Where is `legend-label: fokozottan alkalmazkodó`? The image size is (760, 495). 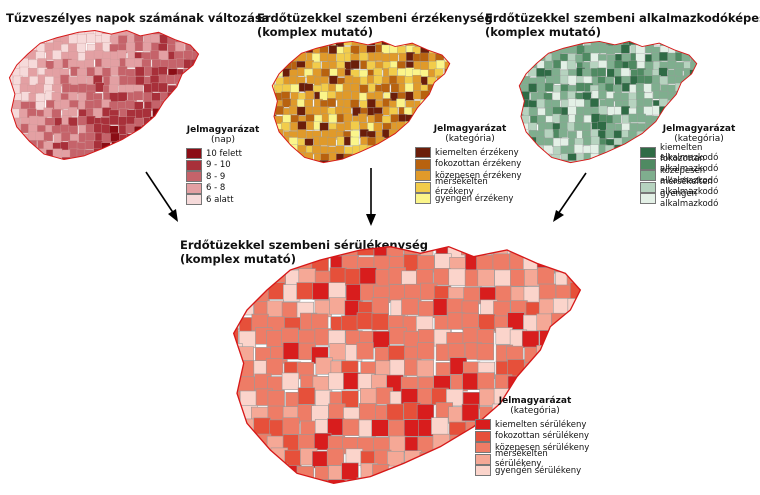
legend-label: fokozottan alkalmazkodó is located at coordinates (689, 164).